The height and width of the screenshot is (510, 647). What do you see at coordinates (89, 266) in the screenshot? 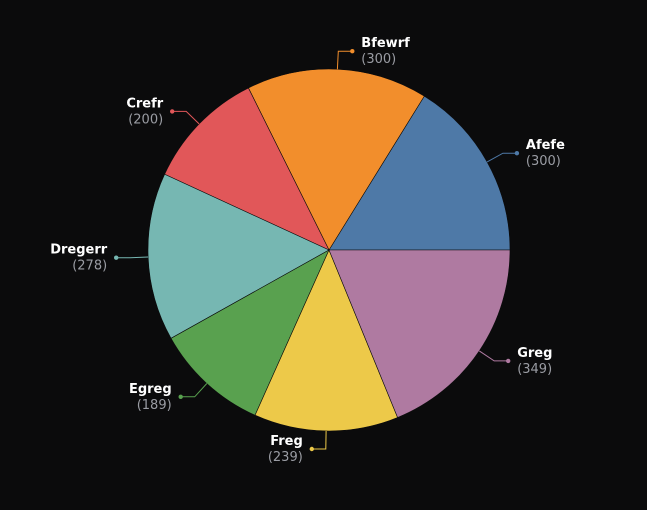
I see `slice-value-dregerr: (278)` at bounding box center [89, 266].